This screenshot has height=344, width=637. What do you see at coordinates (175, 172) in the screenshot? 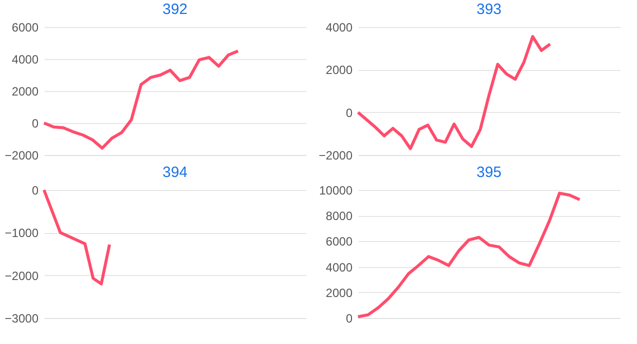
I see `chart-title: 394` at bounding box center [175, 172].